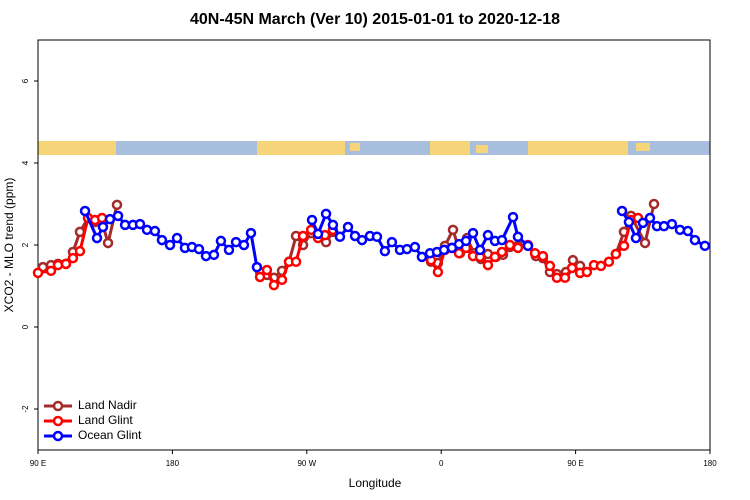  I want to click on series-line, so click(349, 241).